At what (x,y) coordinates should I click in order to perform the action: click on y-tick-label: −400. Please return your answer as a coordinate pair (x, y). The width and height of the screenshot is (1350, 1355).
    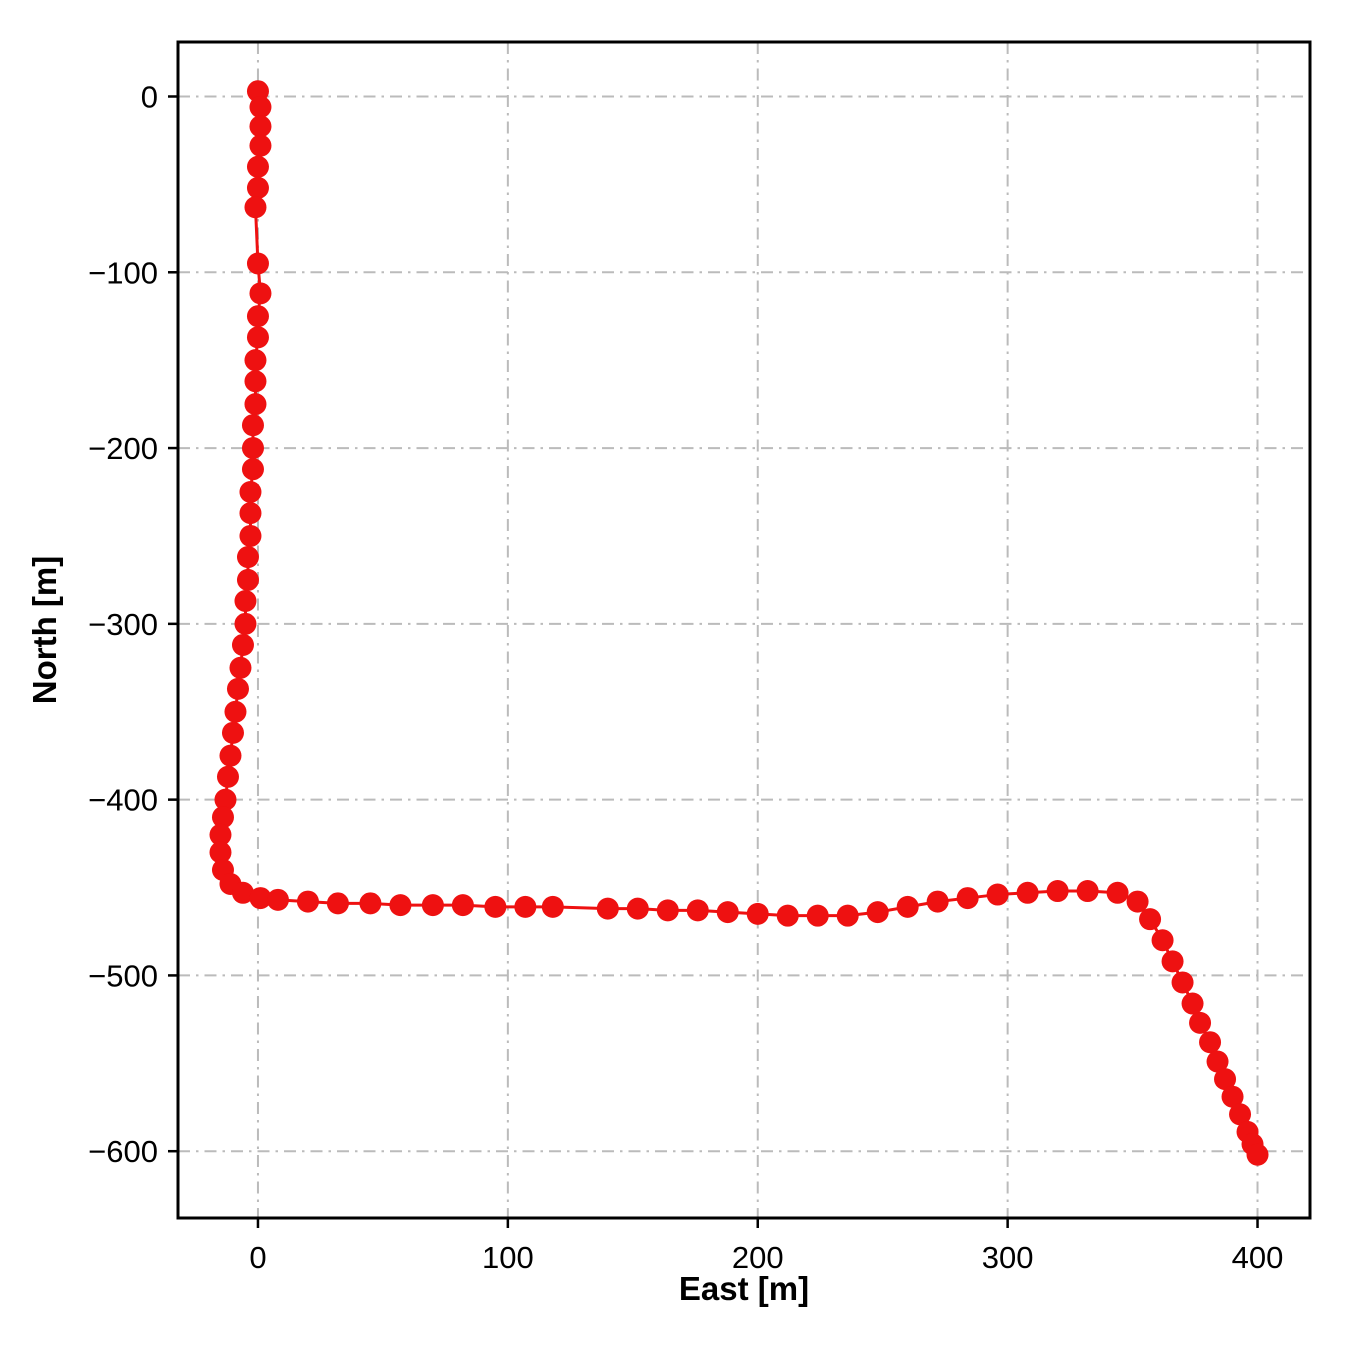
    Looking at the image, I should click on (123, 800).